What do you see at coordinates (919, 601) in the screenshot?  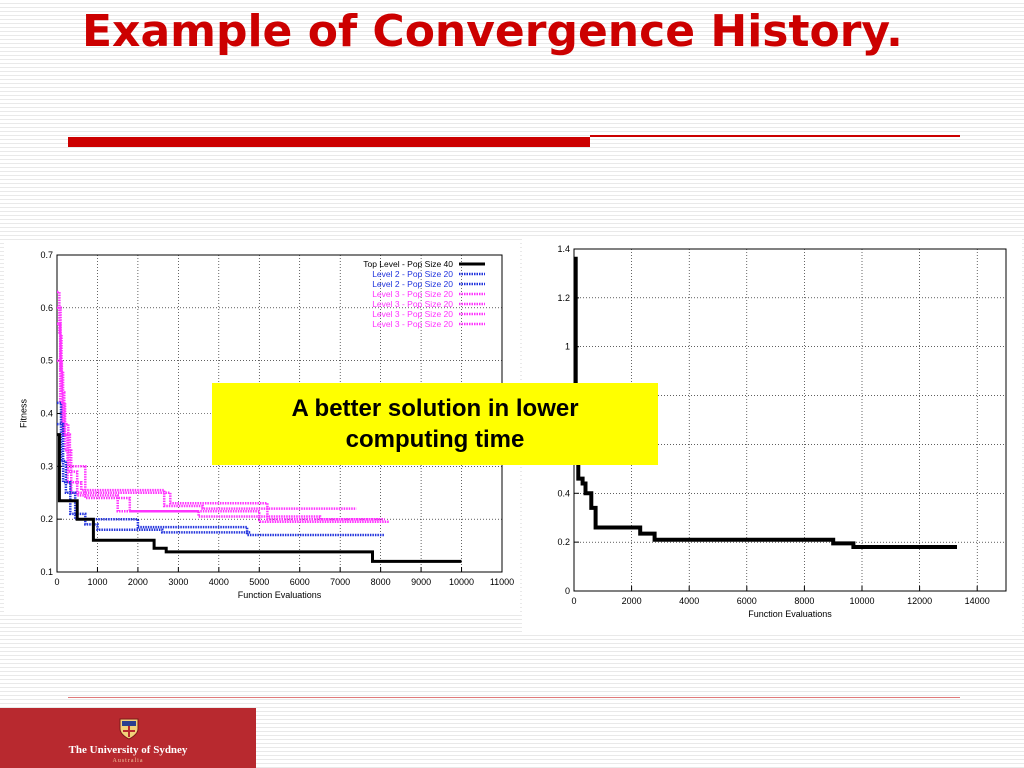 I see `x-tick-label: 12000` at bounding box center [919, 601].